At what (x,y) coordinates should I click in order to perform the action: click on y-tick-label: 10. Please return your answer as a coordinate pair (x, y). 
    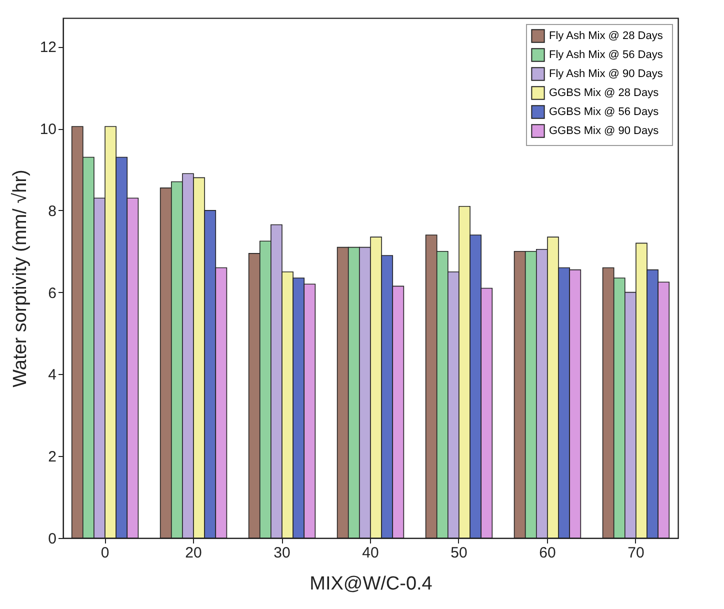
    Looking at the image, I should click on (48, 129).